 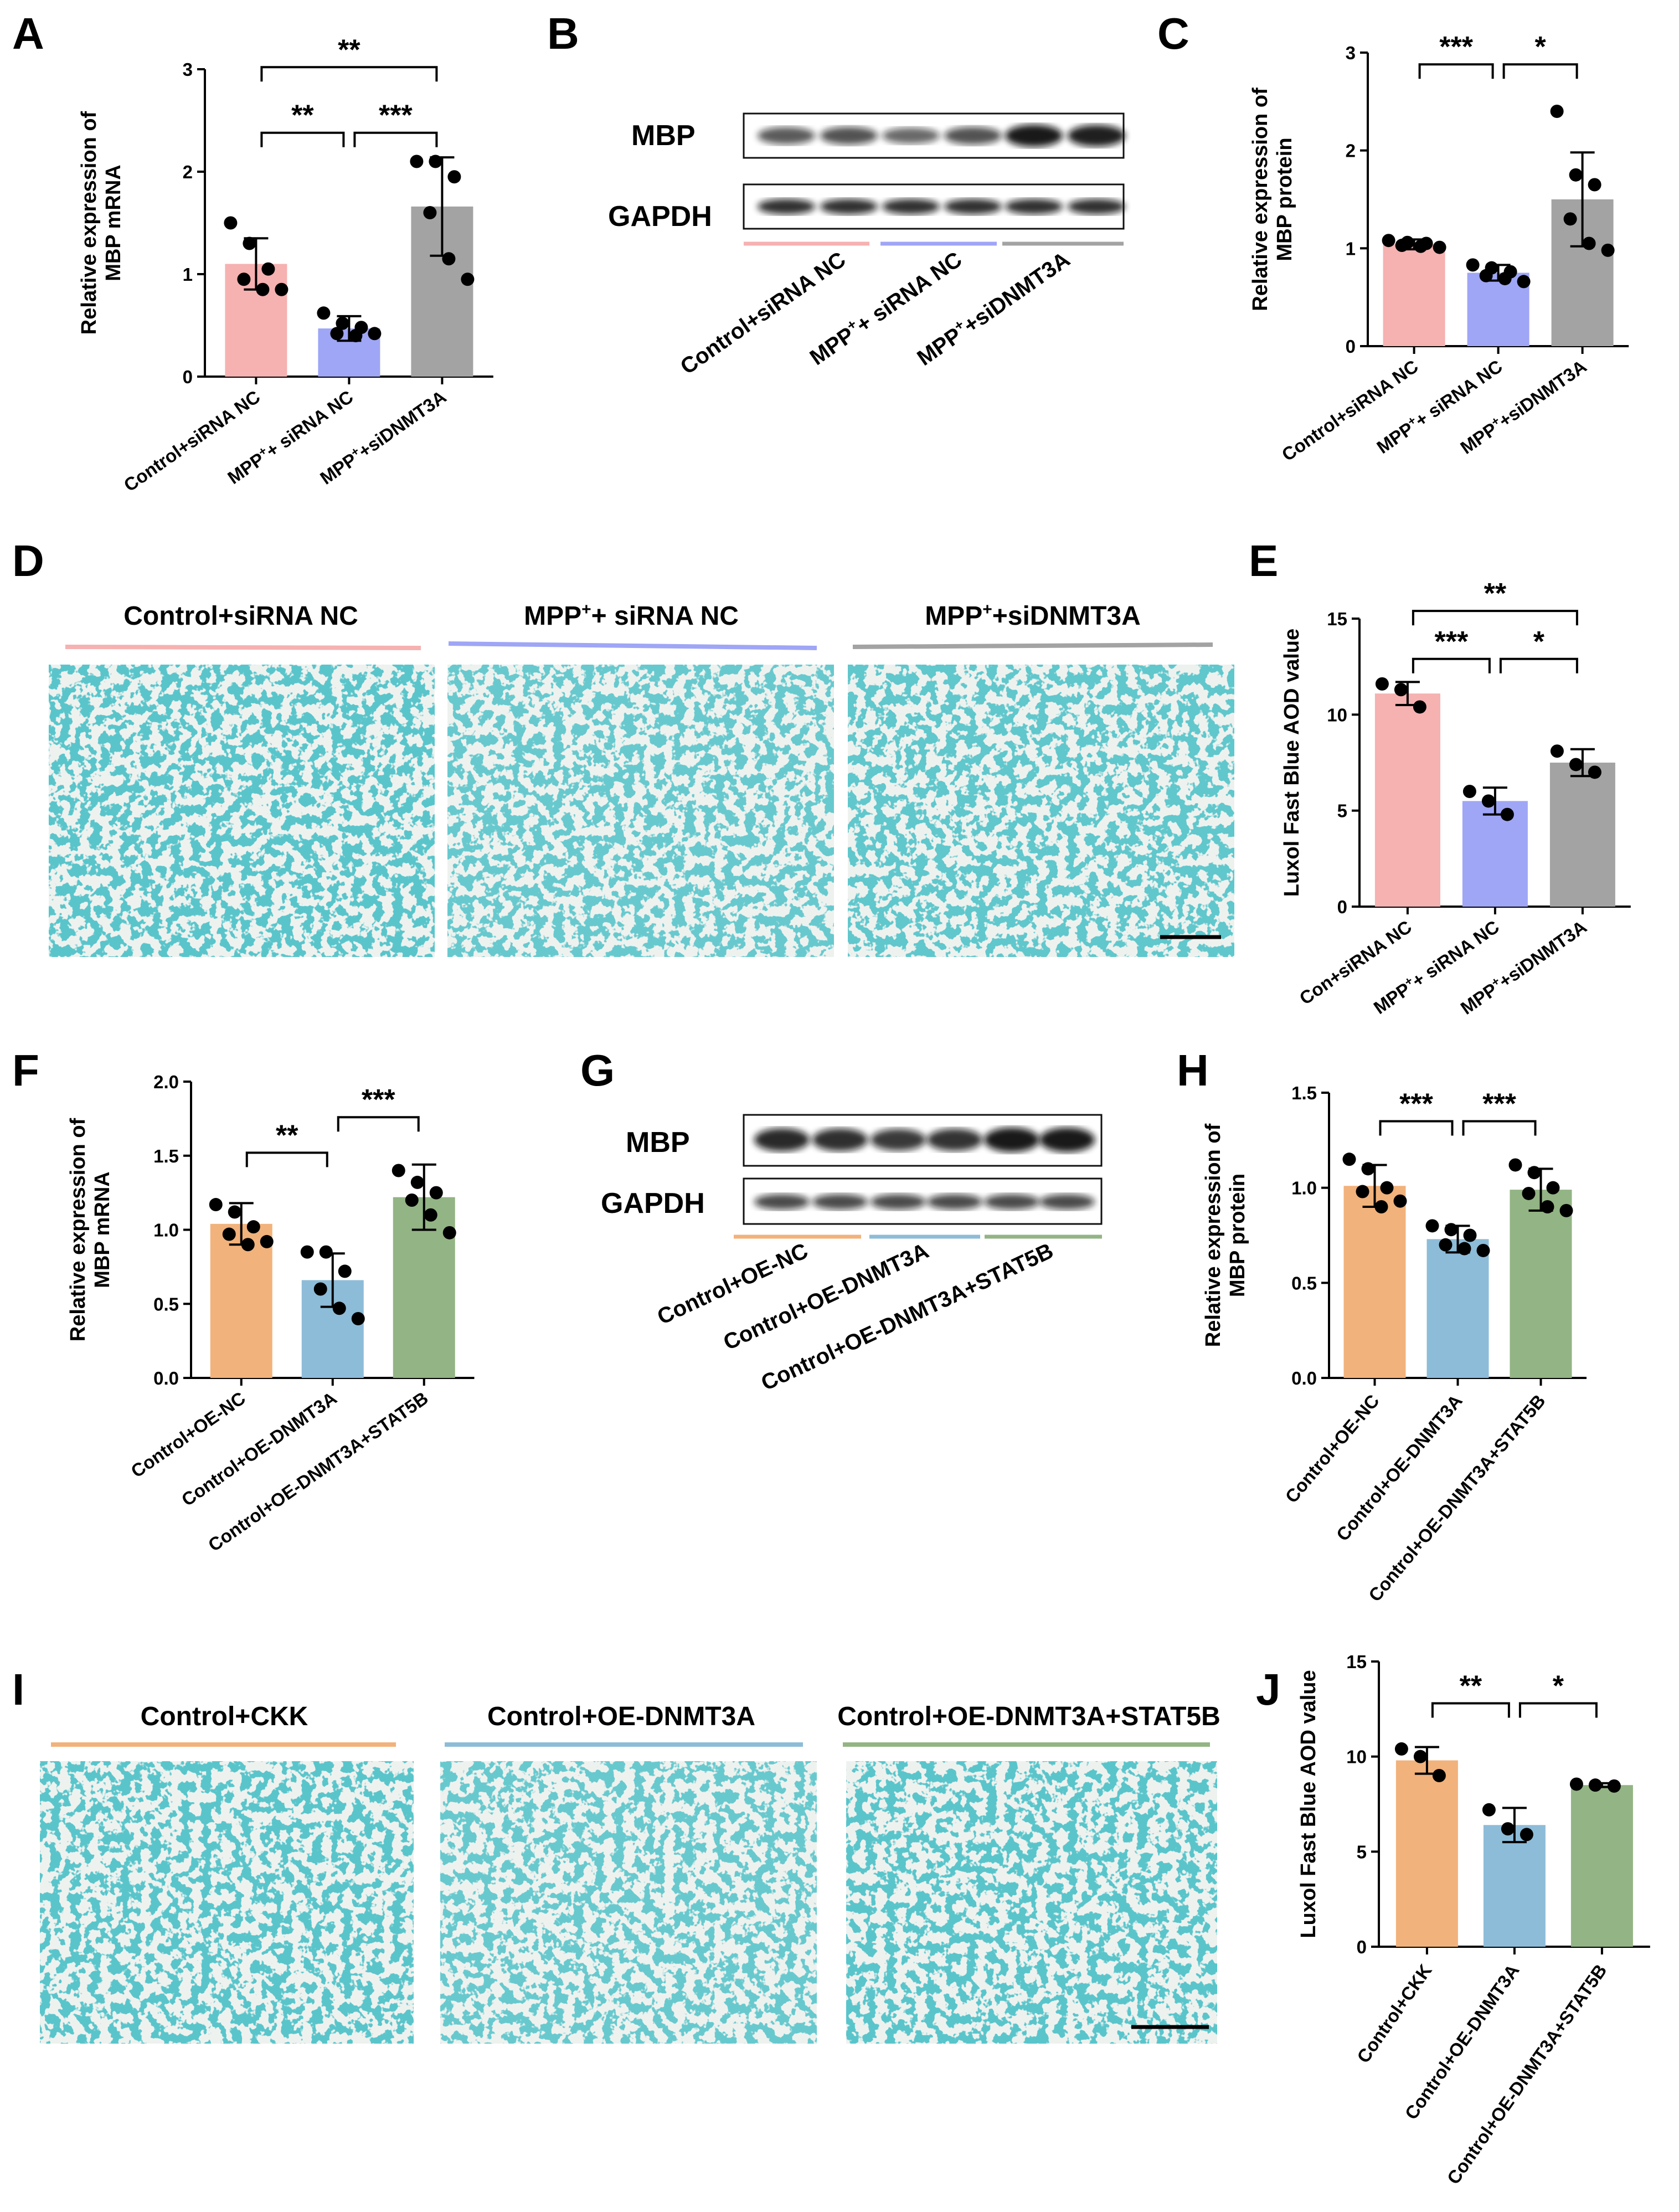 I want to click on chart-c-y-label: Relative expression of, so click(x=1260, y=200).